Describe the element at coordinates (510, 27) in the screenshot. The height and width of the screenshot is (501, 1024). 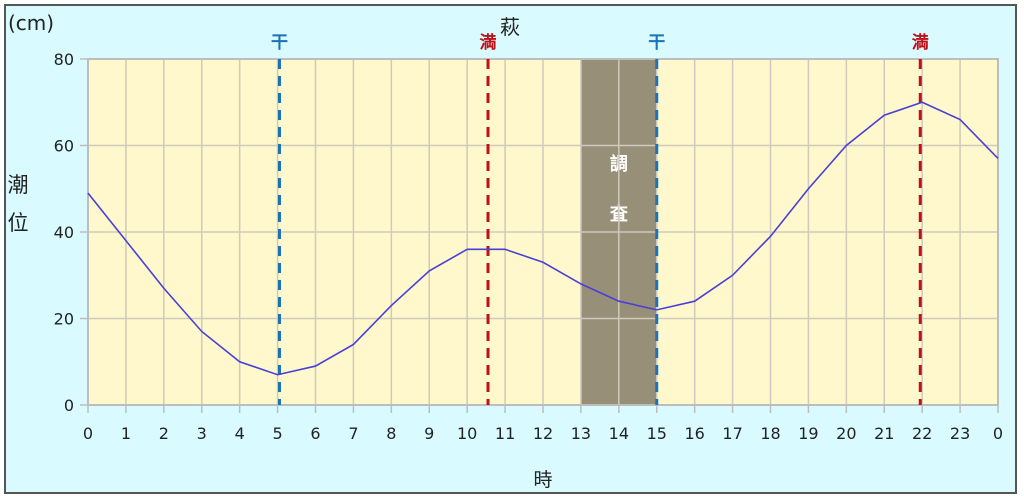
I see `chart-title: 萩` at that location.